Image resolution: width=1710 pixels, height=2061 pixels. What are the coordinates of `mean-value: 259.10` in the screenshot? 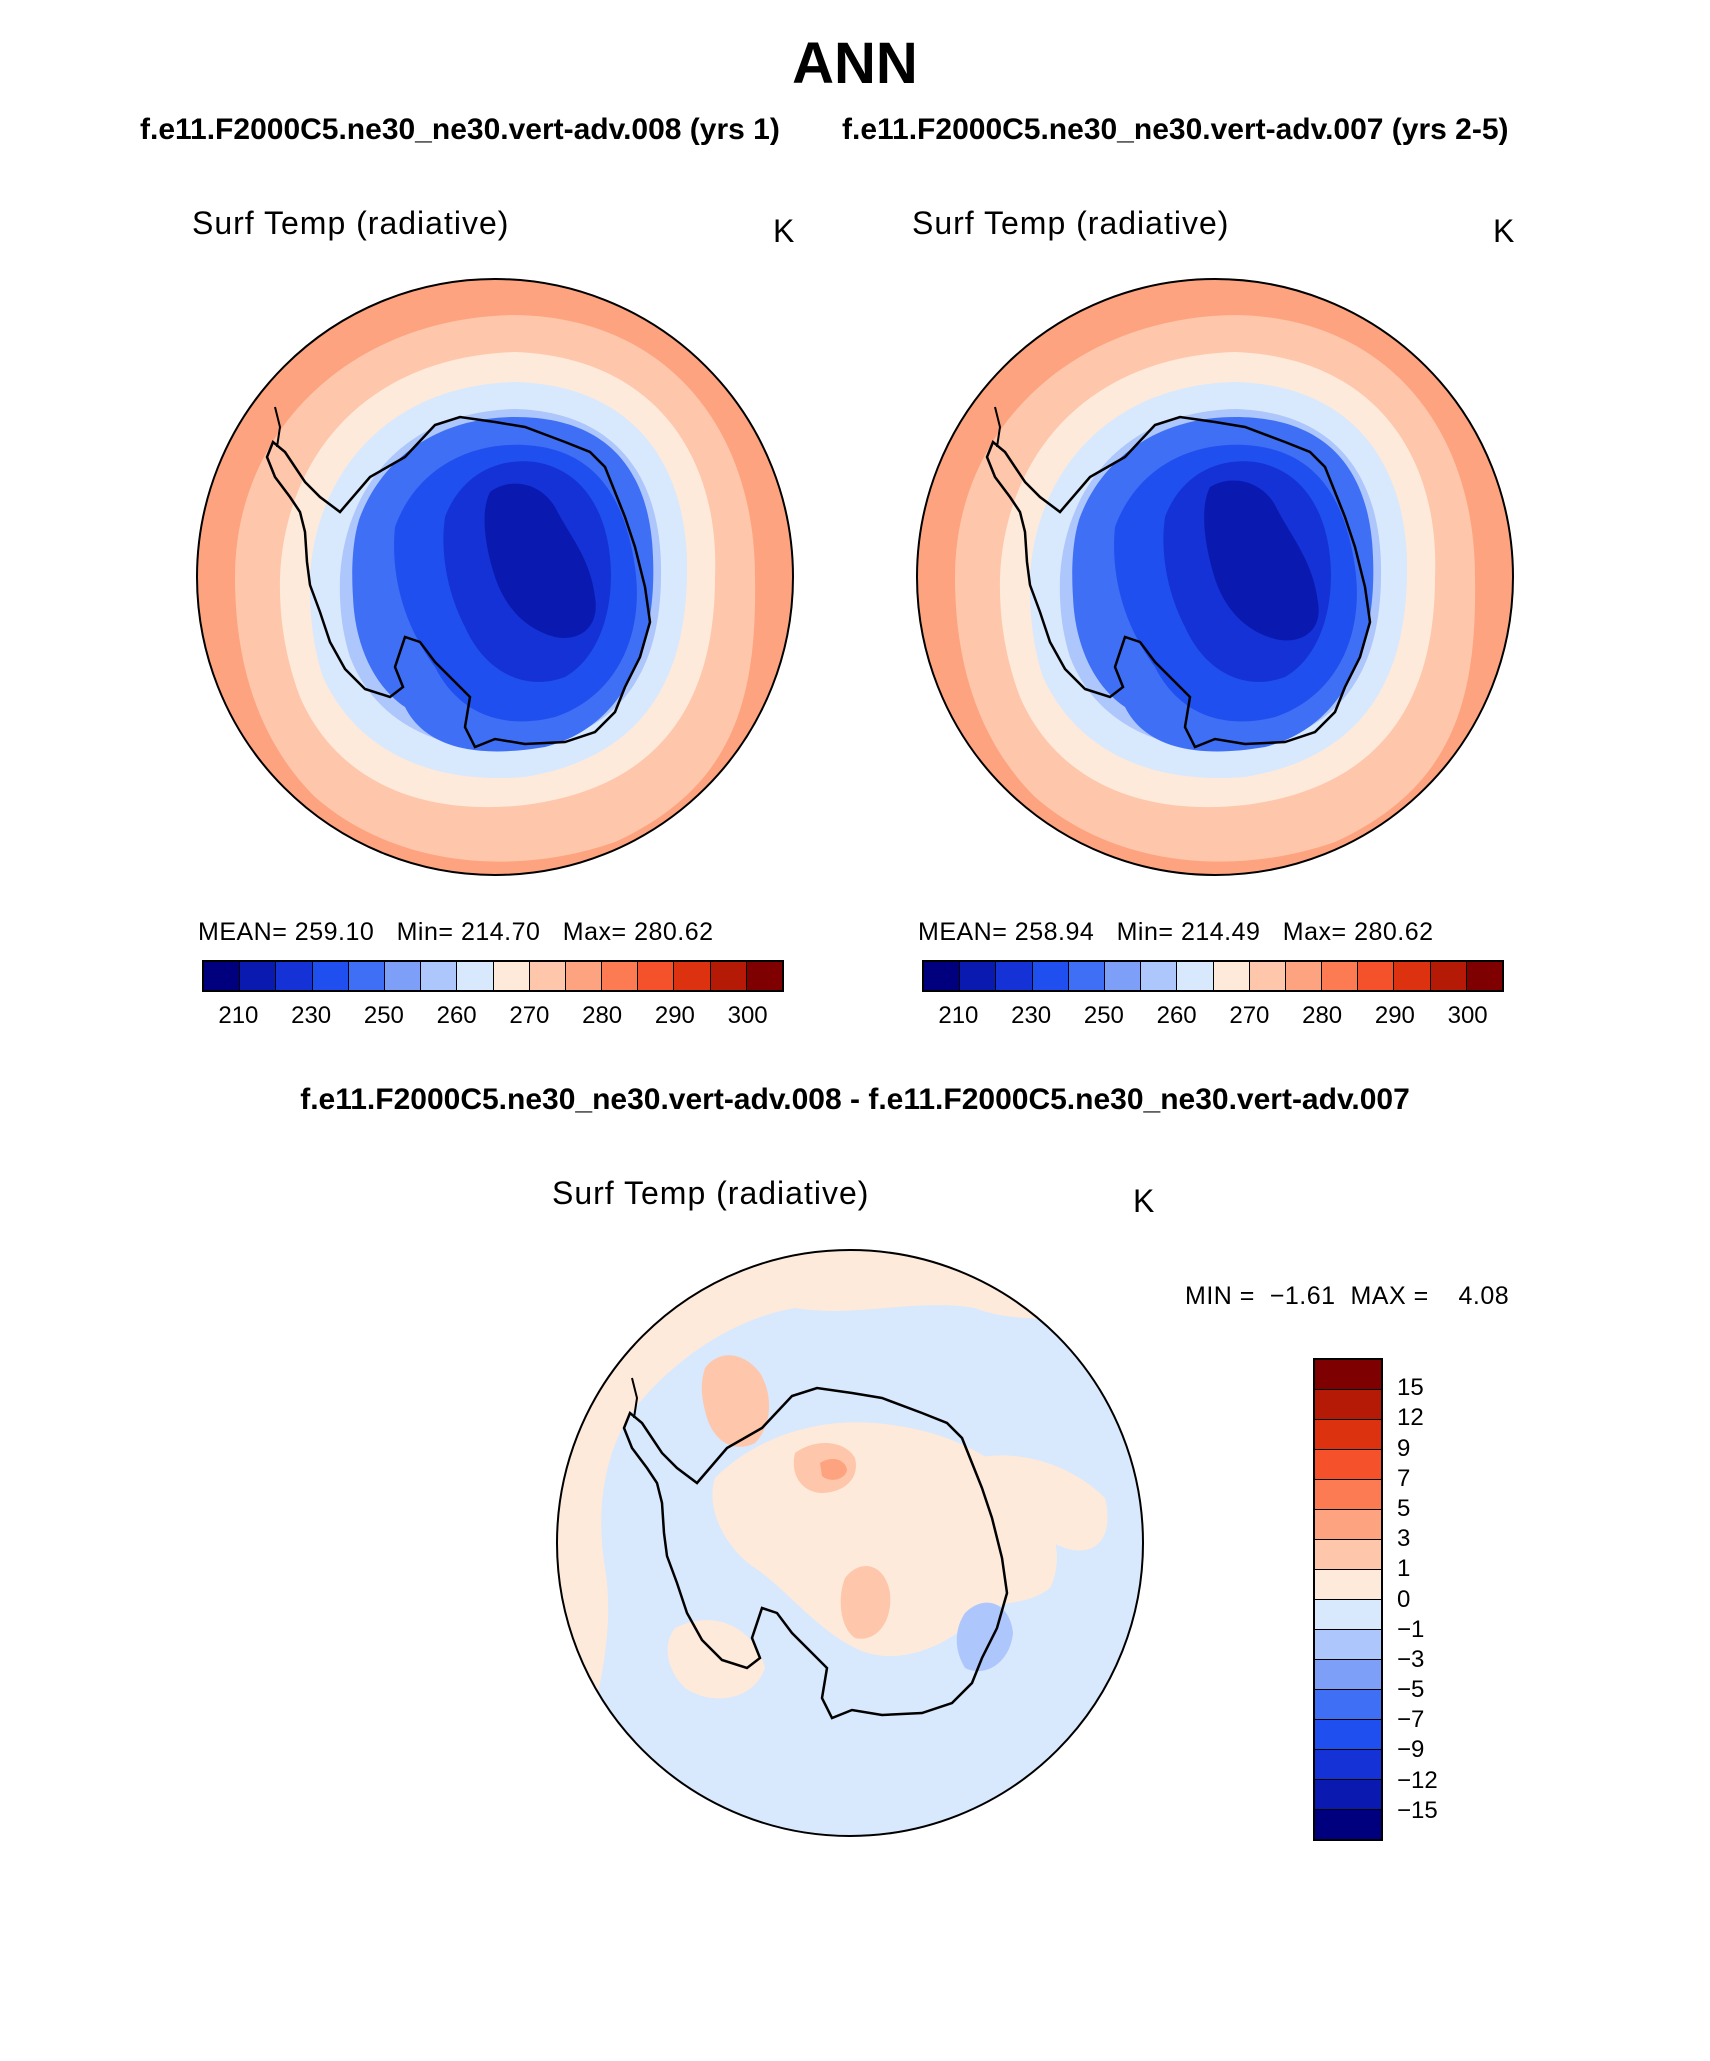 It's located at (334, 932).